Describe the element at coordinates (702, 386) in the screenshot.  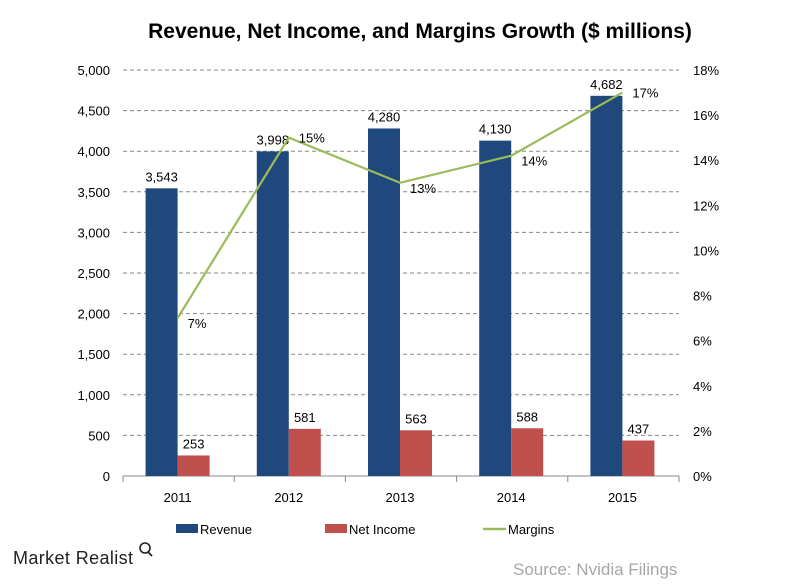
I see `y-right-tick-label: 4%` at that location.